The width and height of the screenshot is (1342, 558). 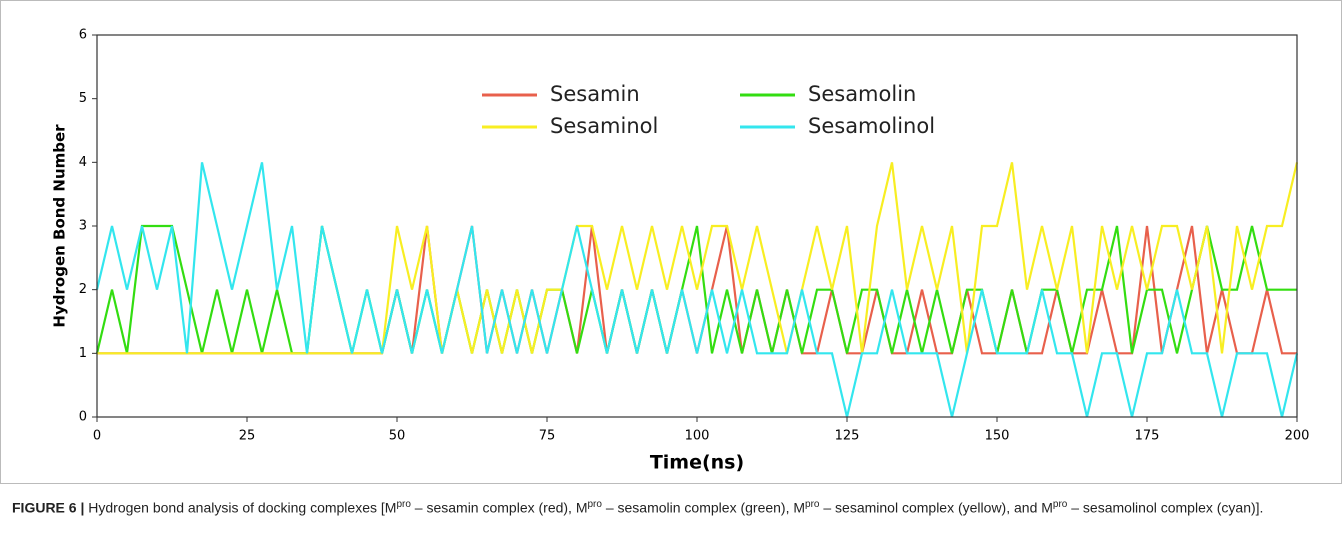 What do you see at coordinates (48, 507) in the screenshot?
I see `caption-label: FIGURE 6 |` at bounding box center [48, 507].